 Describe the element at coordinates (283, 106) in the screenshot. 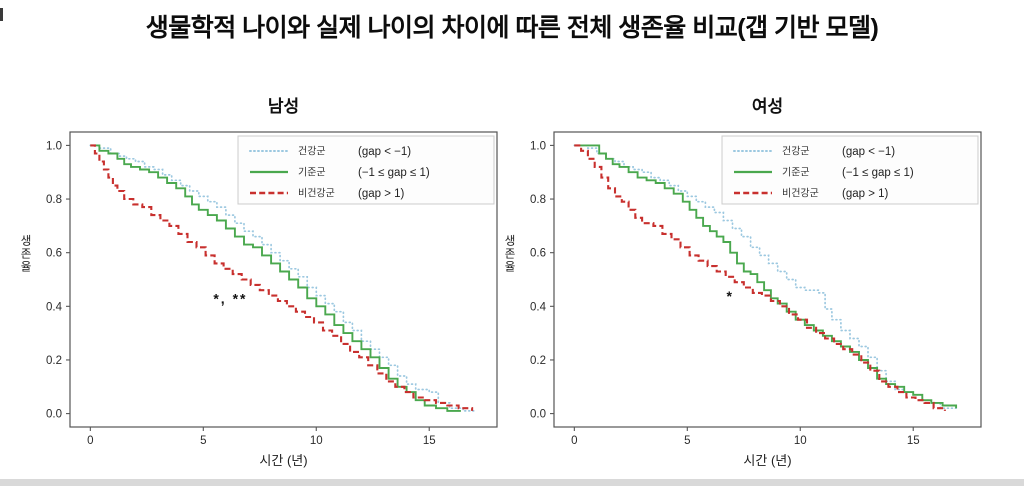

I see `male-chart-title: 남성` at that location.